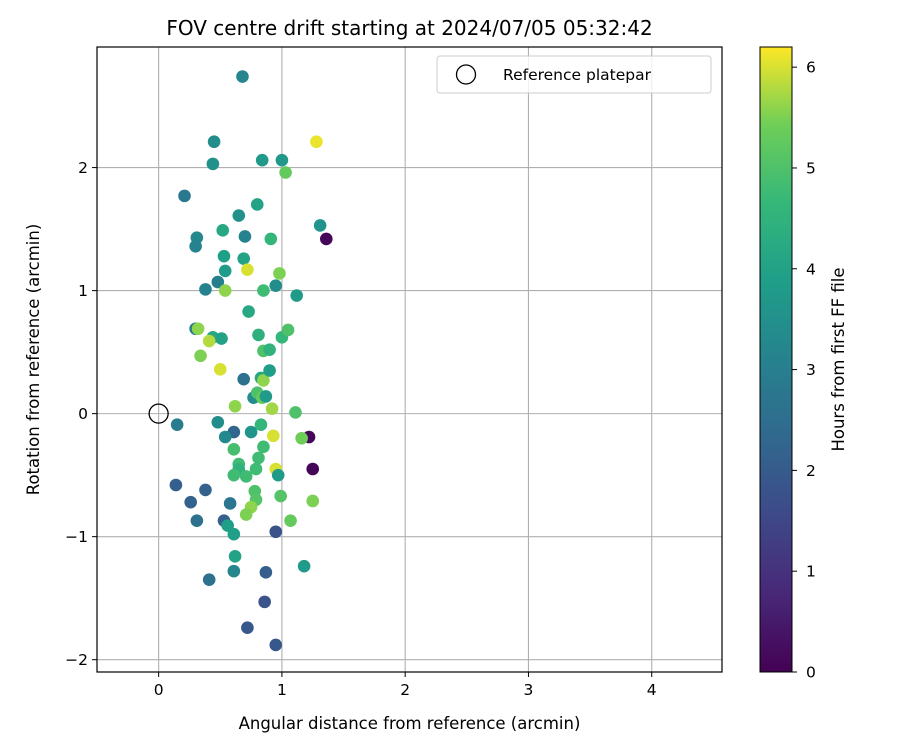  Describe the element at coordinates (804, 370) in the screenshot. I see `colorbar-ticks: 0 1 2 3 4 5 6` at that location.